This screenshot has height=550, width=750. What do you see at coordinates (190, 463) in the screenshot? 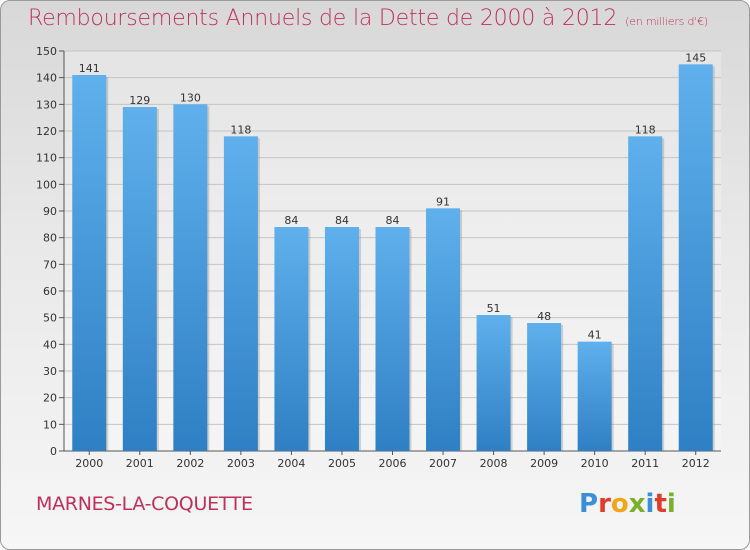
I see `x-tick-label-2002: 2002` at bounding box center [190, 463].